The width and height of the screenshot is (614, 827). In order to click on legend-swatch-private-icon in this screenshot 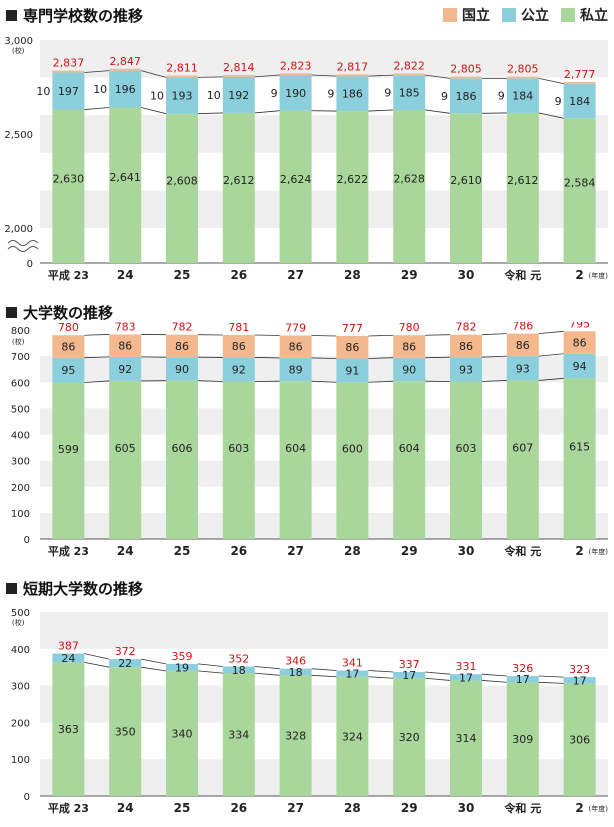, I will do `click(568, 15)`.